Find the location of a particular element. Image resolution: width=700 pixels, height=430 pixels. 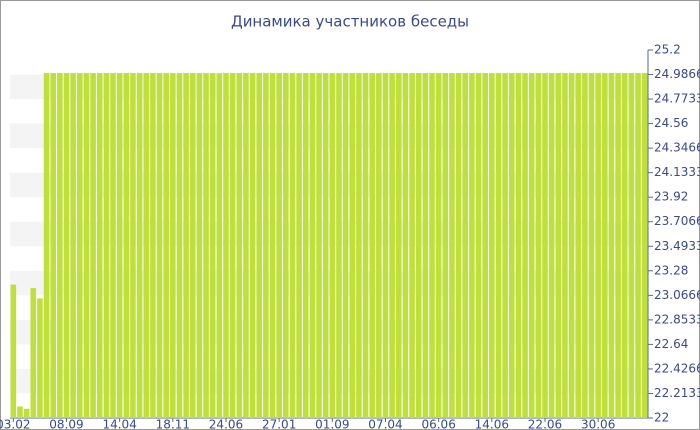

y-tick-label: 22.2133 is located at coordinates (677, 393).